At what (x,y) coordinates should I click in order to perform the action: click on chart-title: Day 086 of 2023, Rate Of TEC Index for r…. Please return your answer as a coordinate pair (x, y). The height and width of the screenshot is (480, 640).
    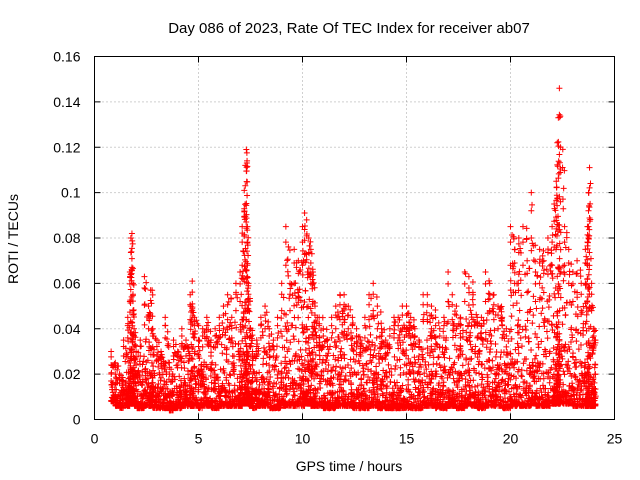
    Looking at the image, I should click on (349, 28).